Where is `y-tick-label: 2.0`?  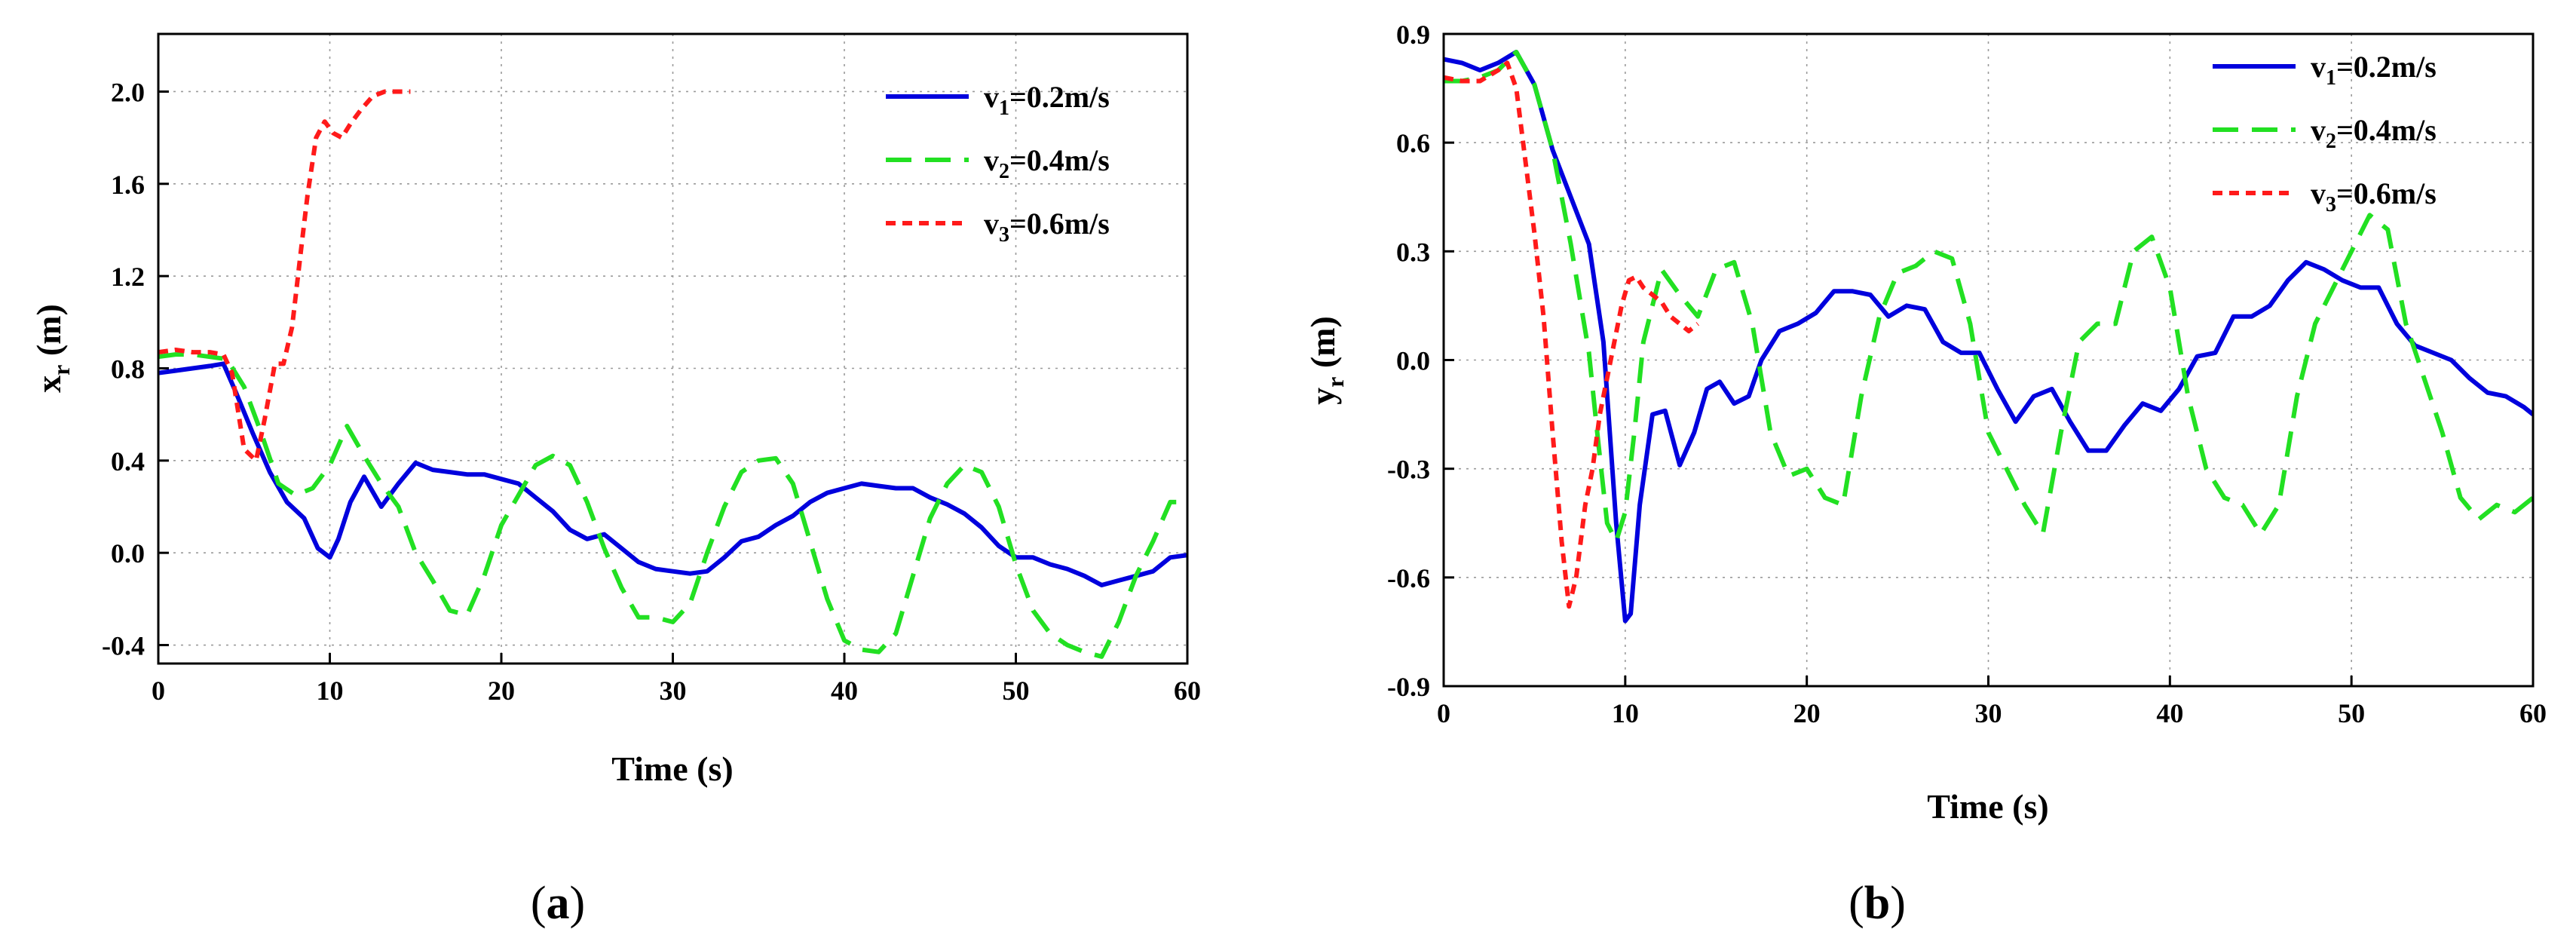 y-tick-label: 2.0 is located at coordinates (128, 92).